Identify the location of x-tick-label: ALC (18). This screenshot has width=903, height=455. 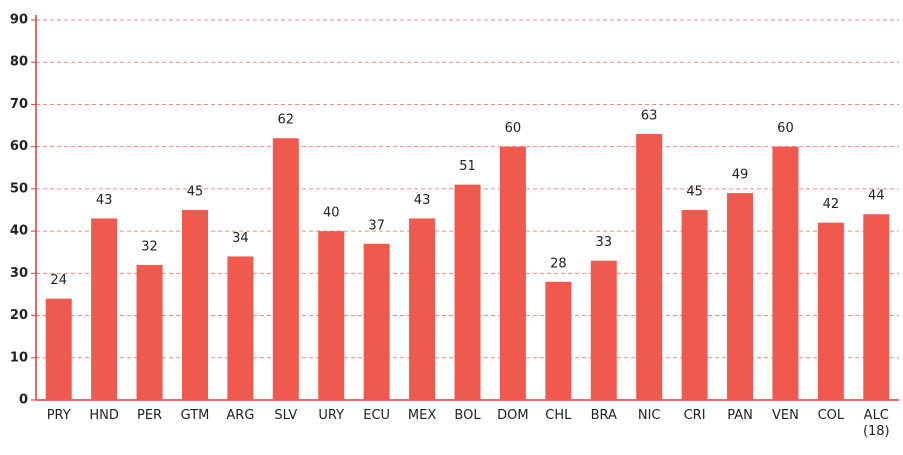
(876, 423).